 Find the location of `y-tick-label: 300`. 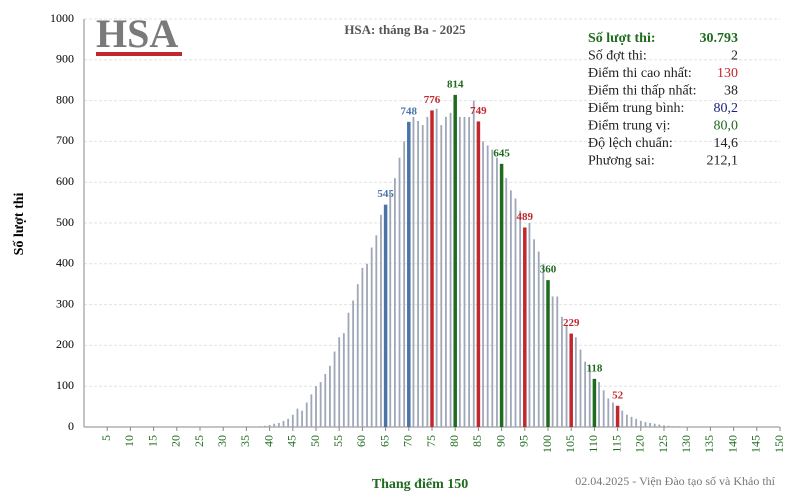

y-tick-label: 300 is located at coordinates (65, 303).